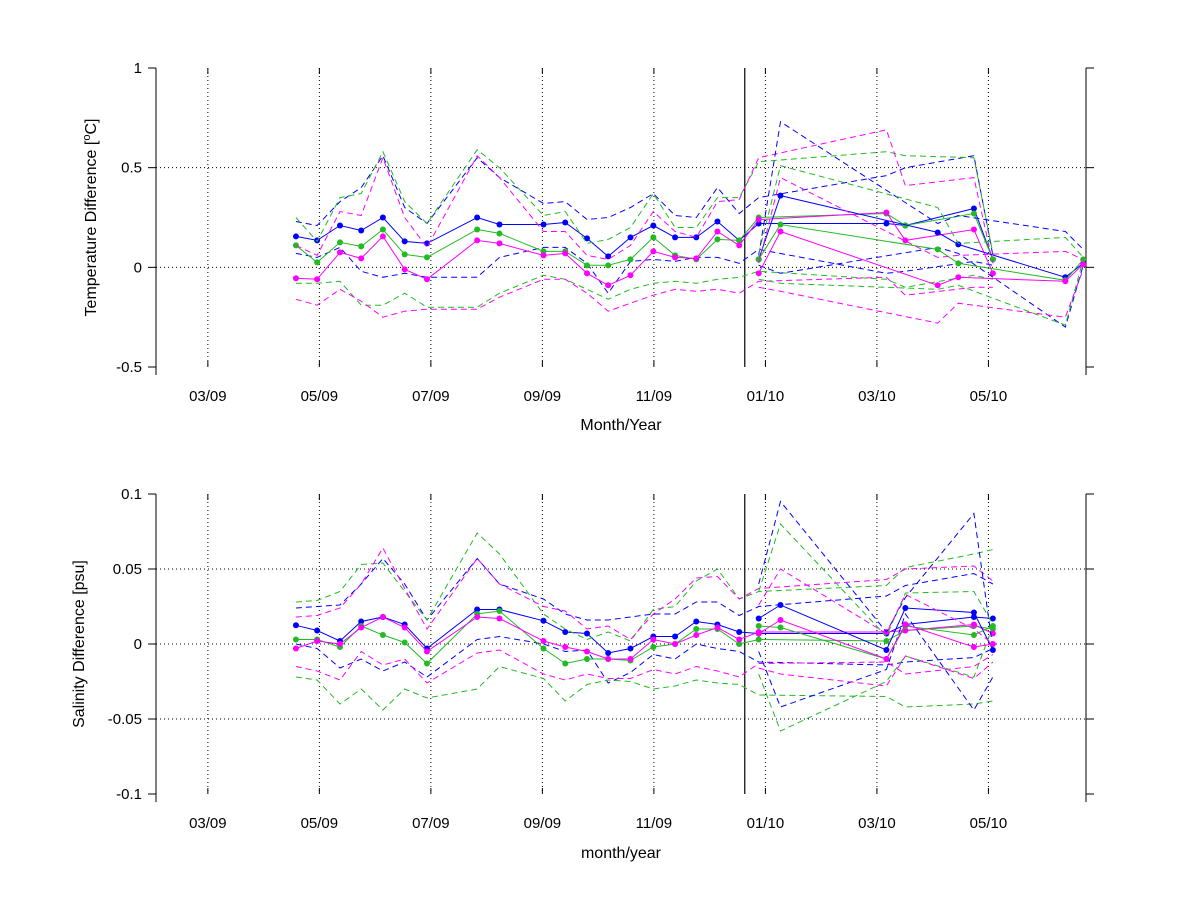  Describe the element at coordinates (131, 494) in the screenshot. I see `y-tick-label: 0.1` at that location.